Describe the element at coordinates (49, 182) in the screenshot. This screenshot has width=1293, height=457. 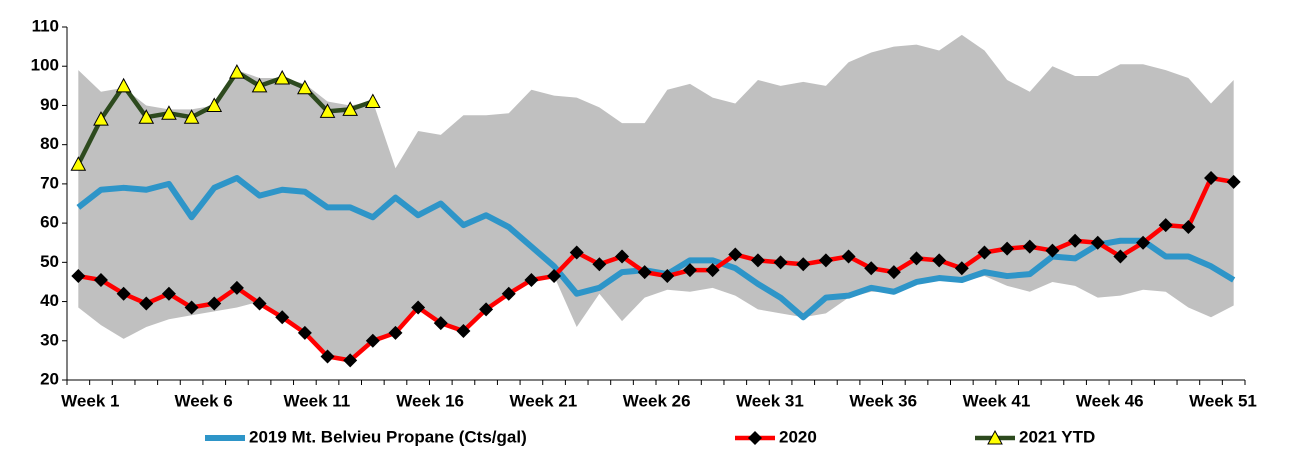
I see `y-tick-label: 70` at that location.